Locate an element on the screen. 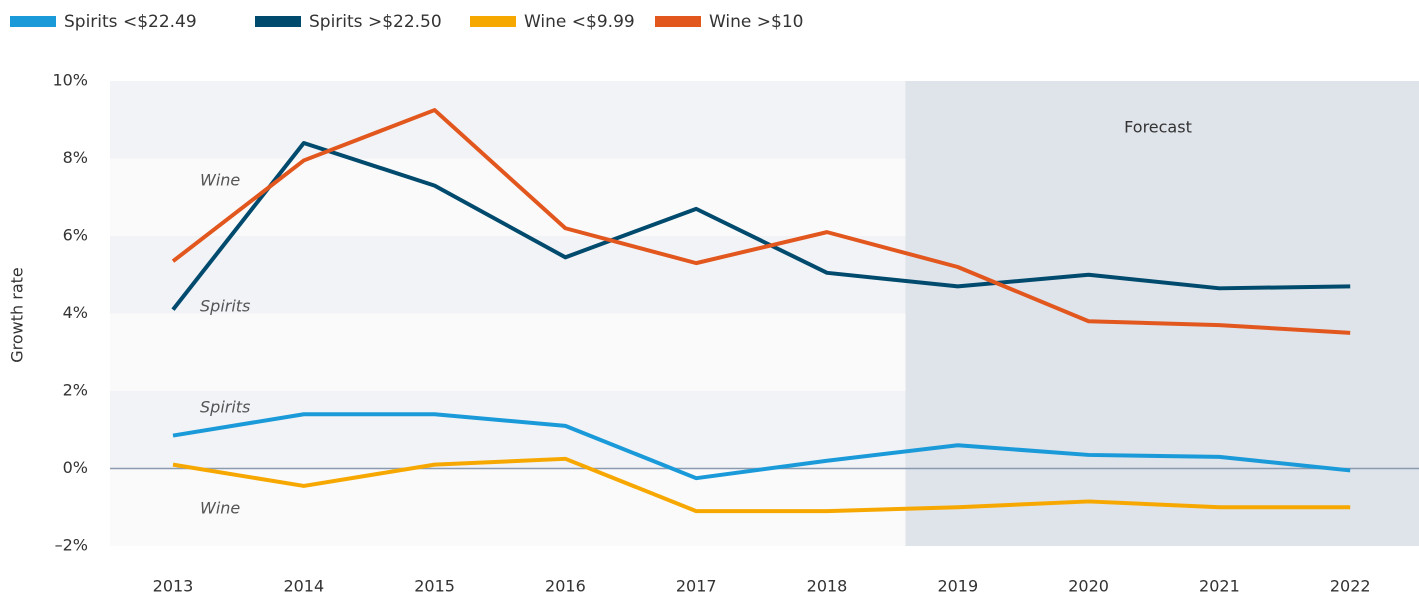  y-tick-label: 2% is located at coordinates (75, 390).